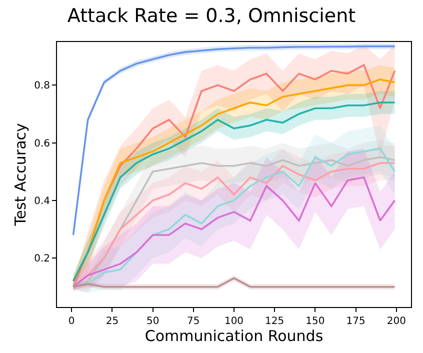 This screenshot has width=423, height=353. Describe the element at coordinates (42, 201) in the screenshot. I see `y-tick-label: 0.4` at that location.